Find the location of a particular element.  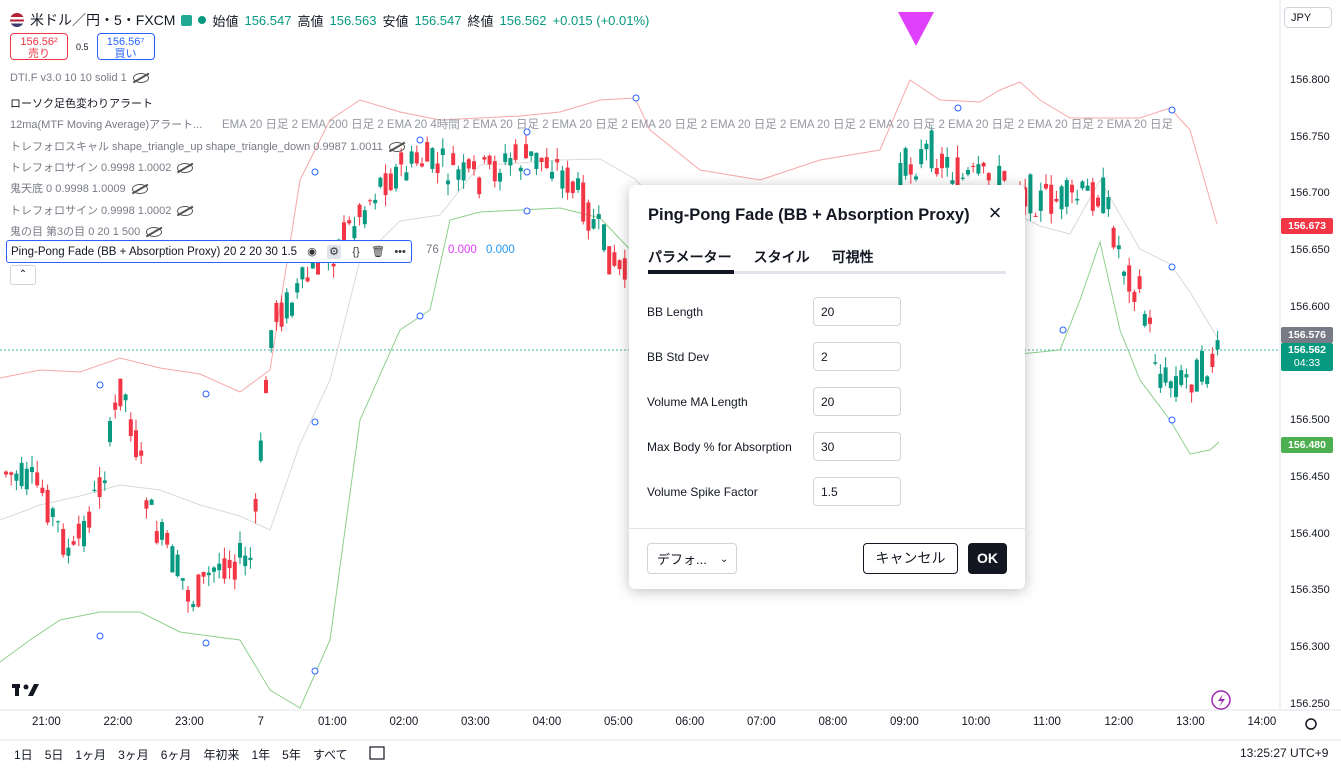

tab-parameters: パラメーター is located at coordinates (690, 257).